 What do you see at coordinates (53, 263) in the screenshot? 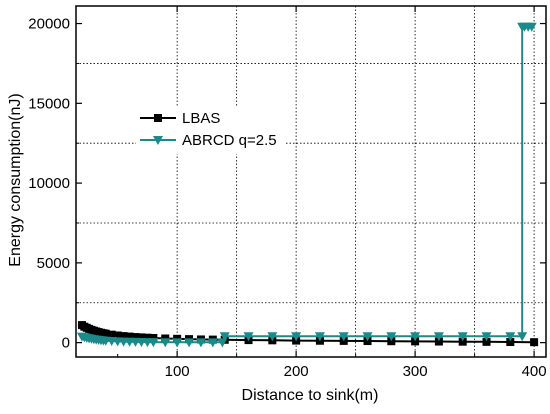
I see `y-tick-label: 5000` at bounding box center [53, 263].